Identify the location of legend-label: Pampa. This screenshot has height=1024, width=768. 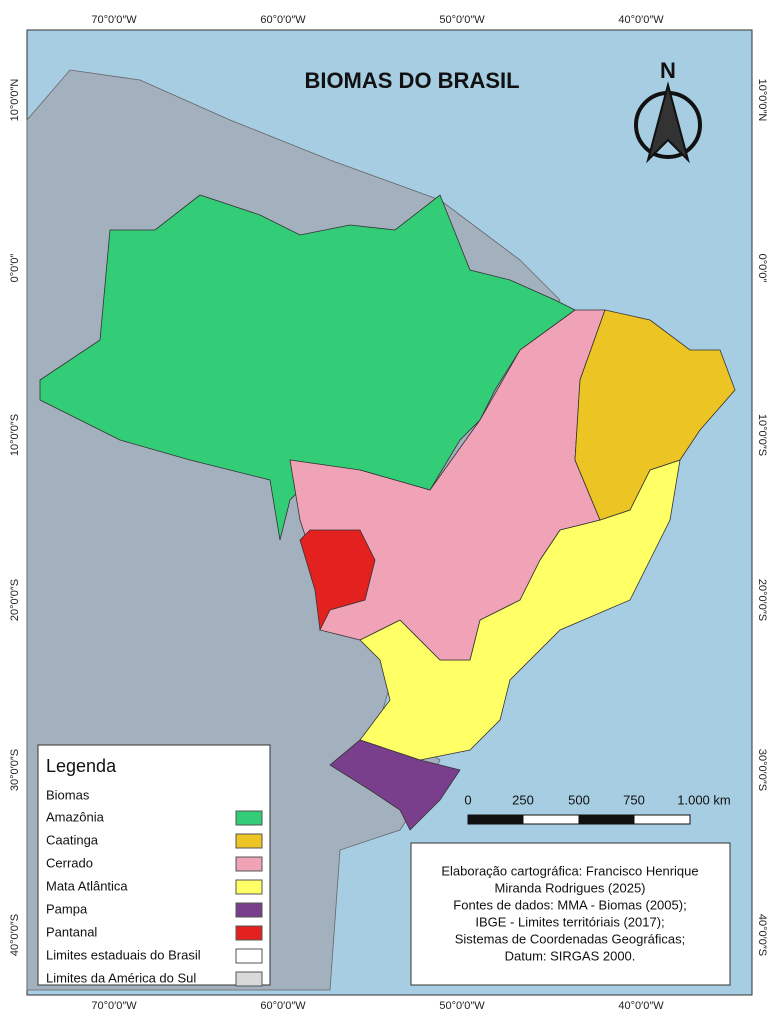
(67, 908).